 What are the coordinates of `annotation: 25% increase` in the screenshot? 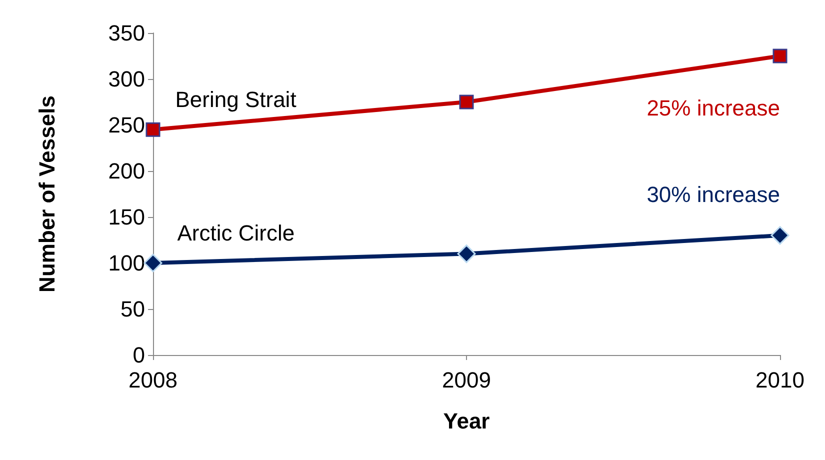 It's located at (713, 108).